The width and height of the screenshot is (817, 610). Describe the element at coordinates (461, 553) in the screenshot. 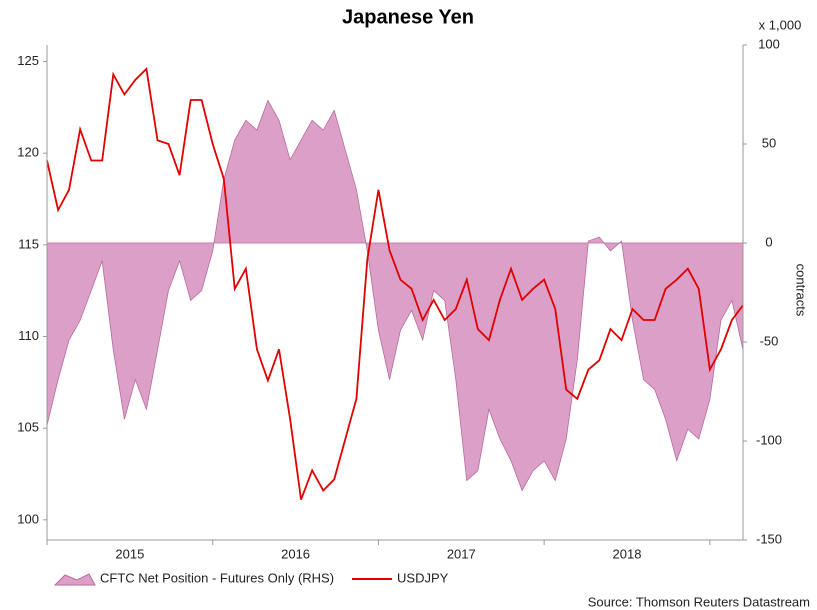

I see `x-tick-label: 2017` at that location.